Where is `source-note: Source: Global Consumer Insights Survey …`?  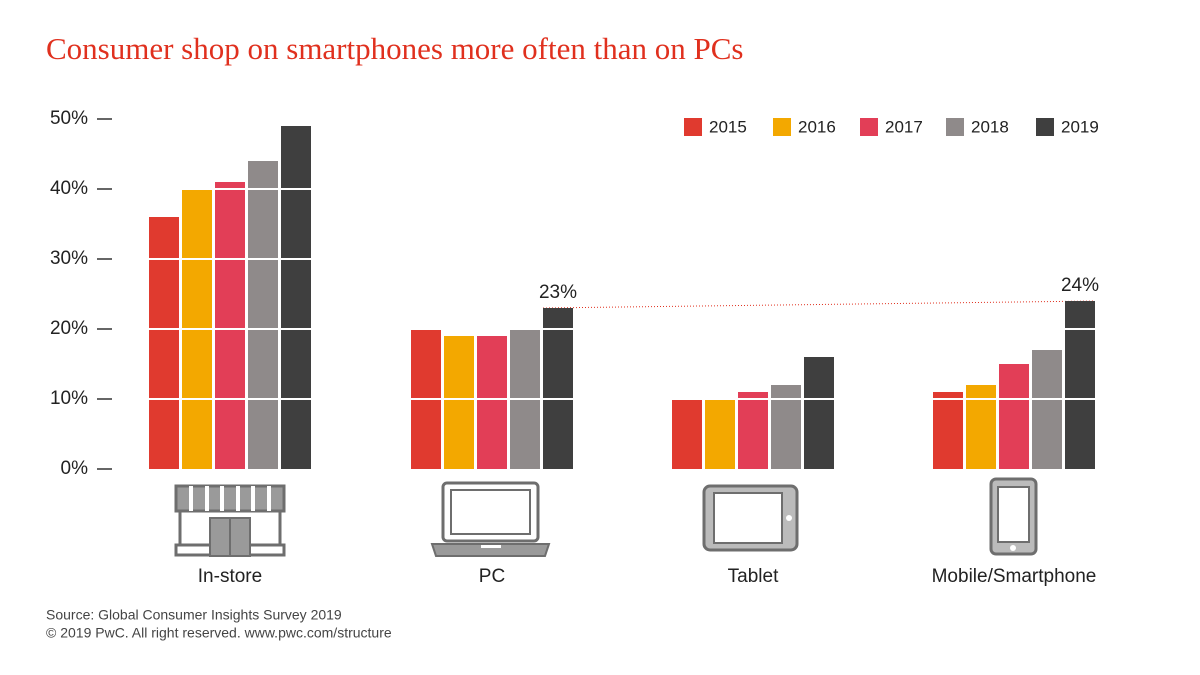
source-note: Source: Global Consumer Insights Survey … is located at coordinates (194, 615).